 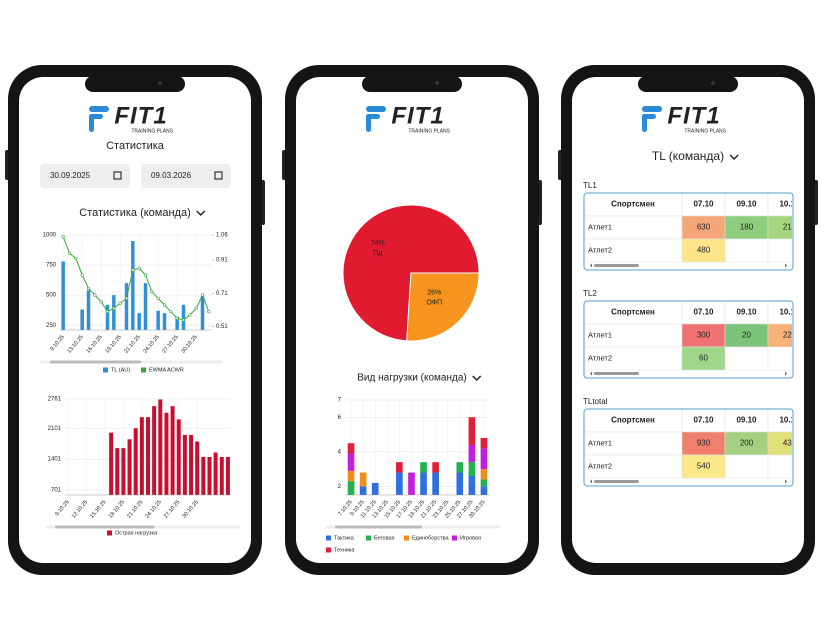 What do you see at coordinates (688, 156) in the screenshot?
I see `dropdown: TL (команда)` at bounding box center [688, 156].